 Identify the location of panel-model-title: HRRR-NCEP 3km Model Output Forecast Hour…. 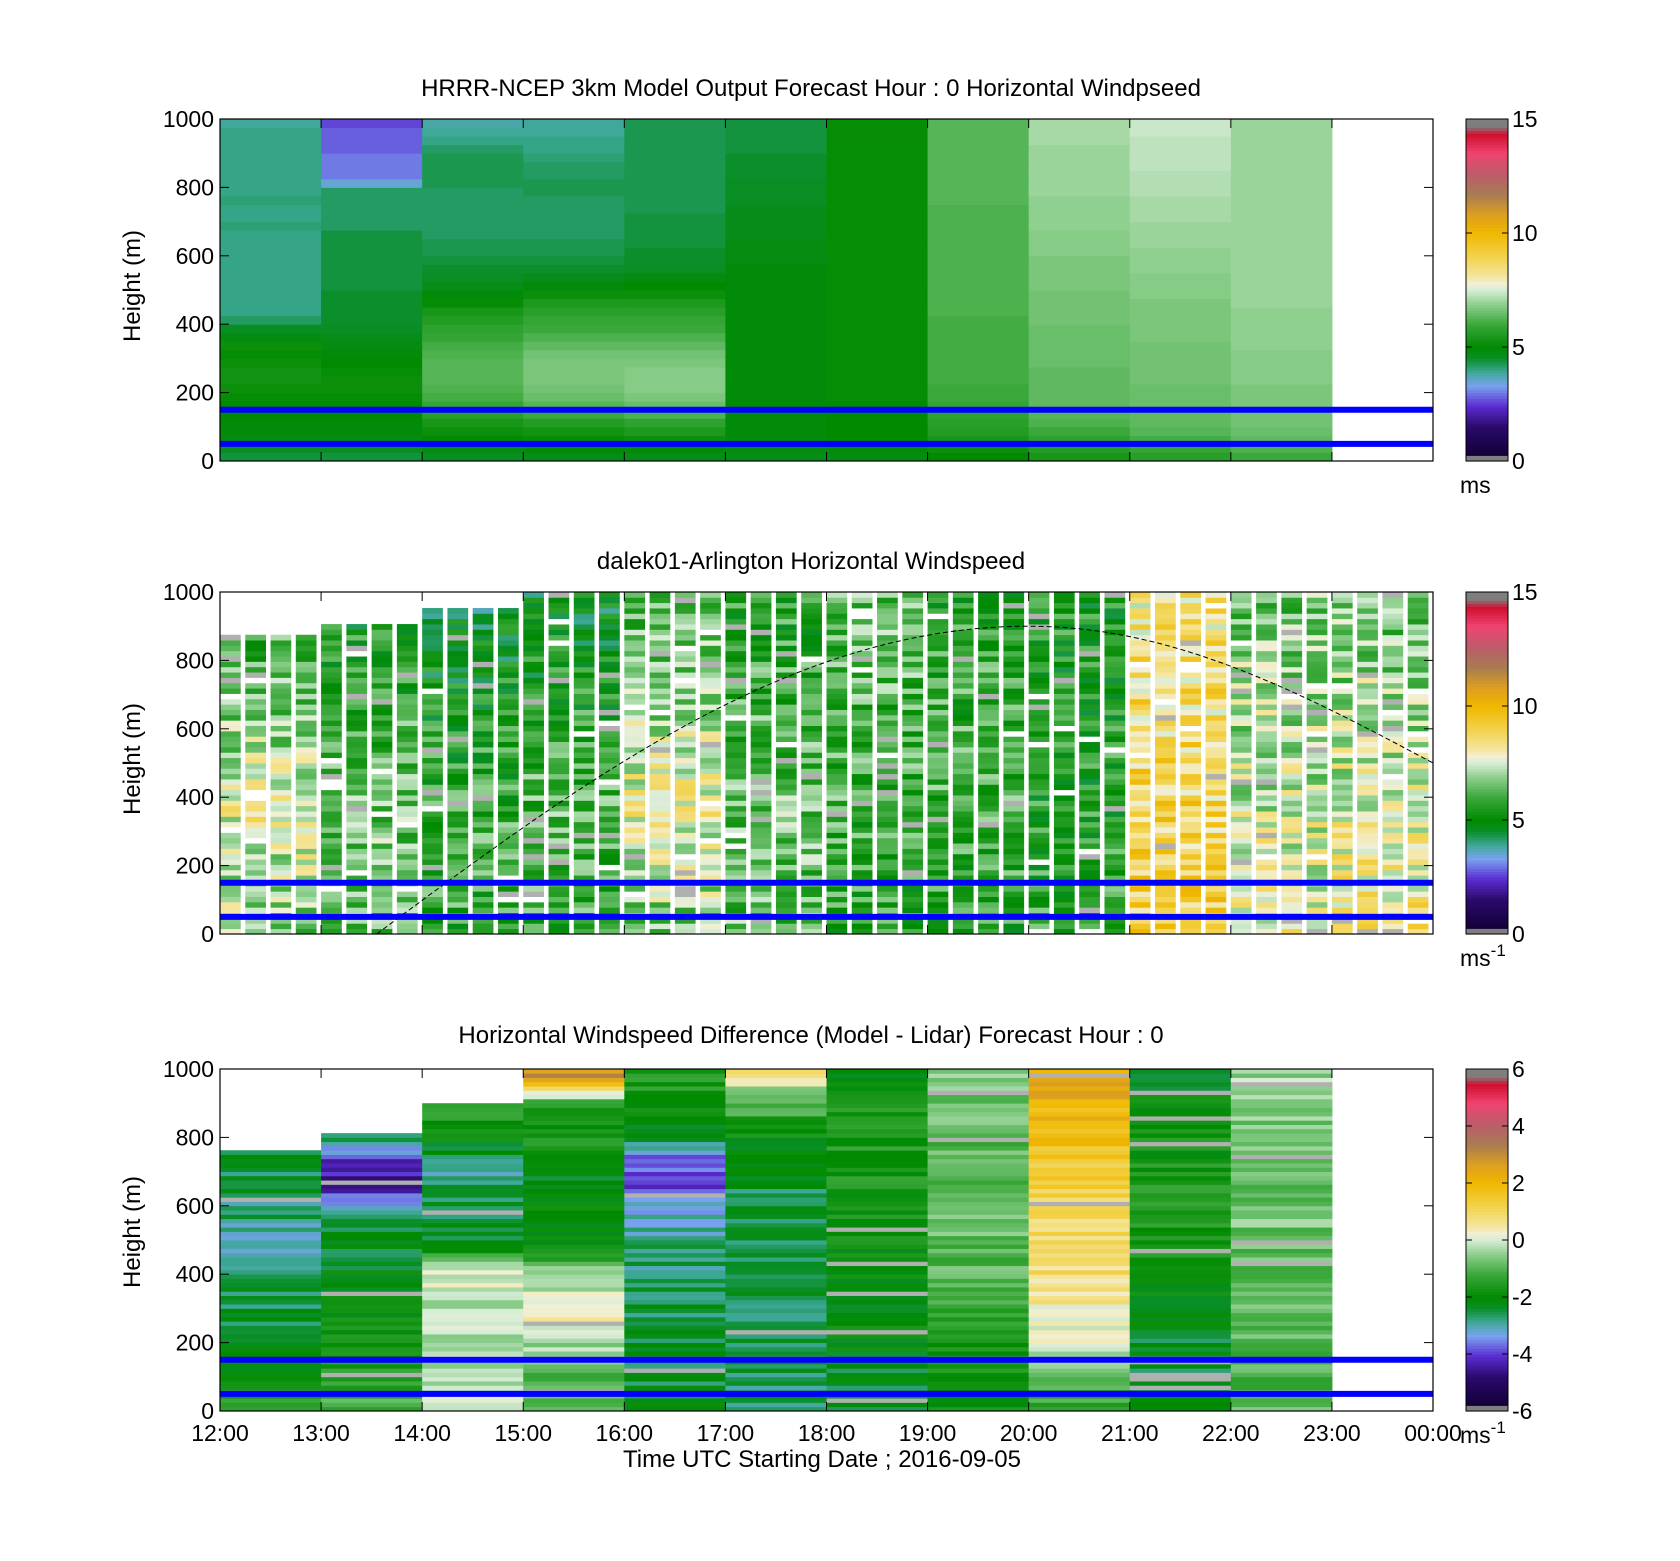
(811, 88).